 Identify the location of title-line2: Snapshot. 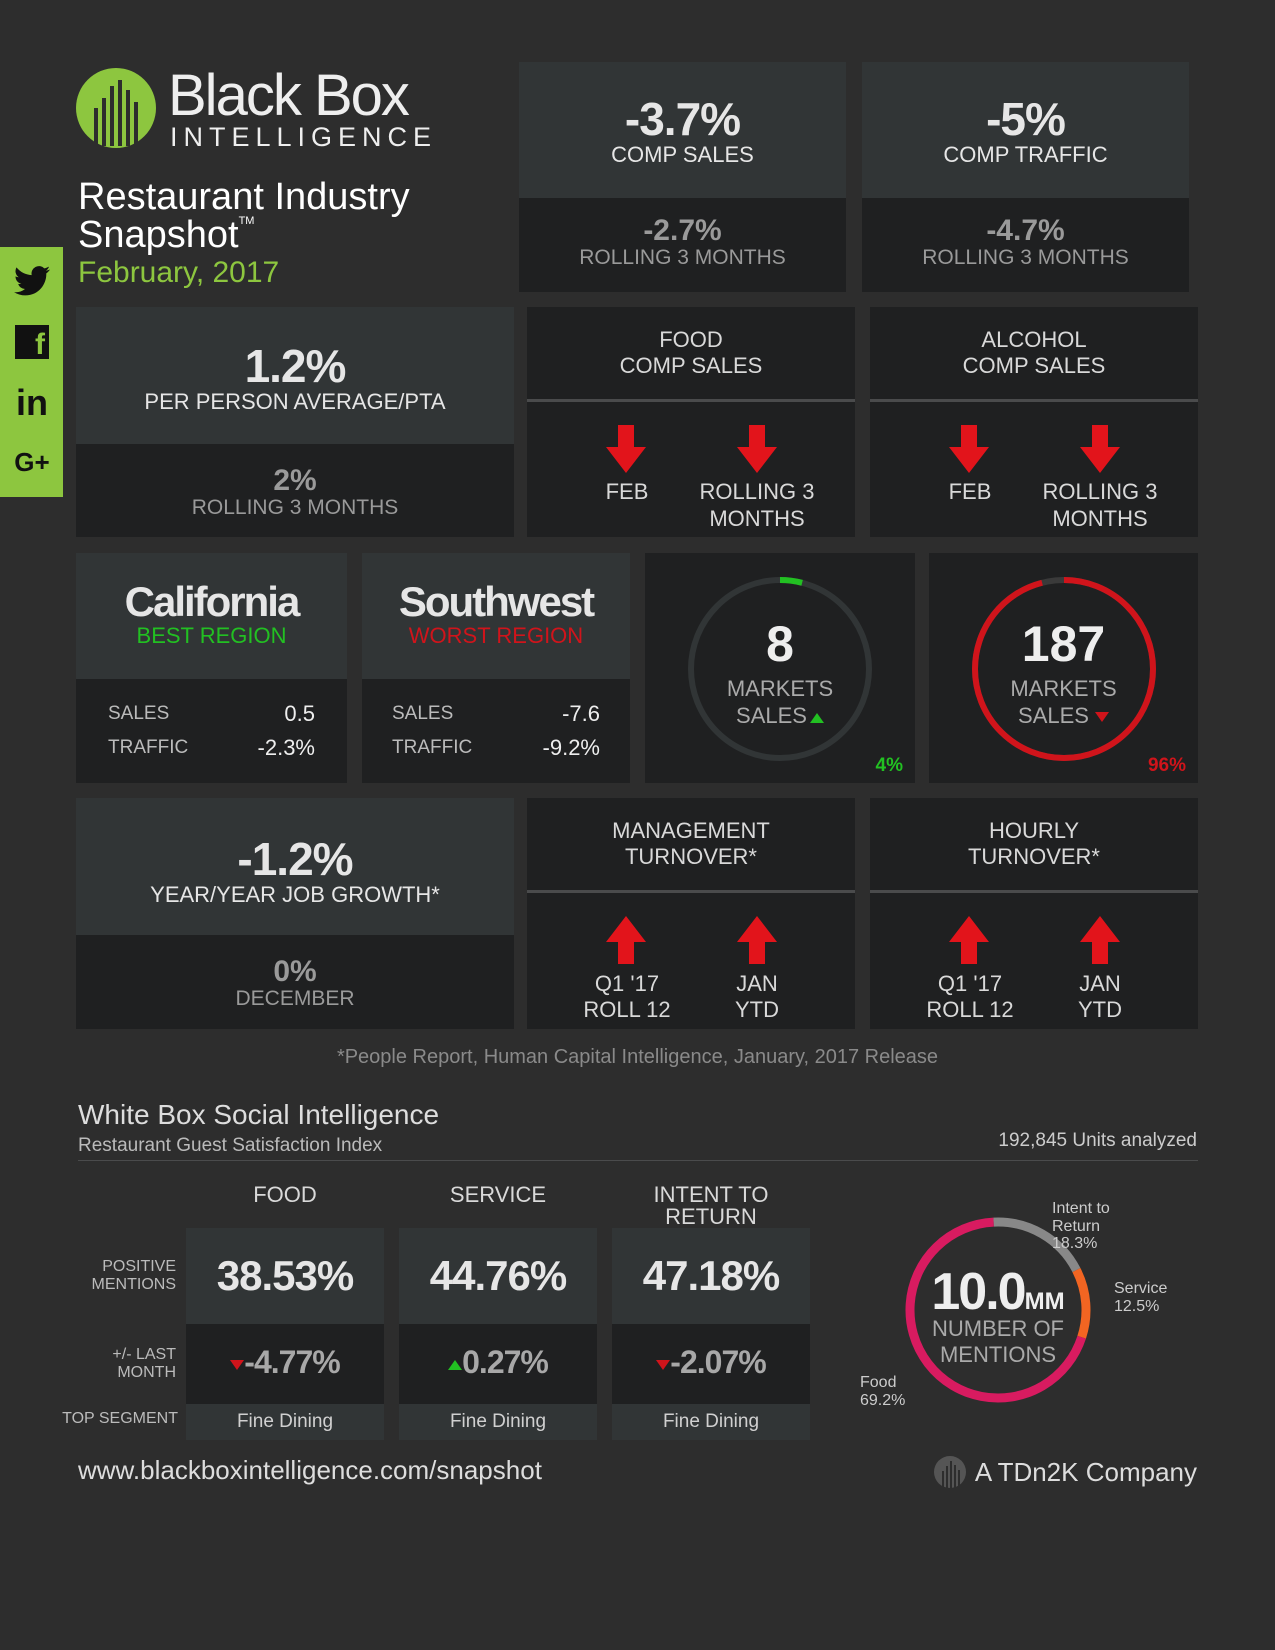
(158, 235).